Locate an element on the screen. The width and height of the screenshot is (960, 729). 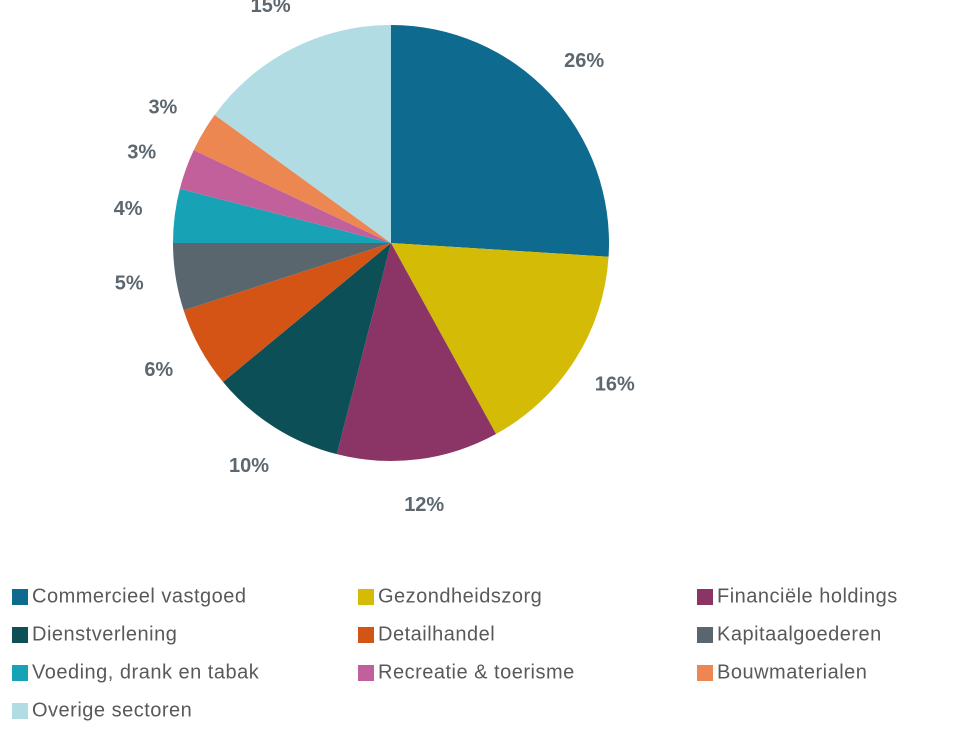
legend-label: Detailhandel is located at coordinates (436, 634).